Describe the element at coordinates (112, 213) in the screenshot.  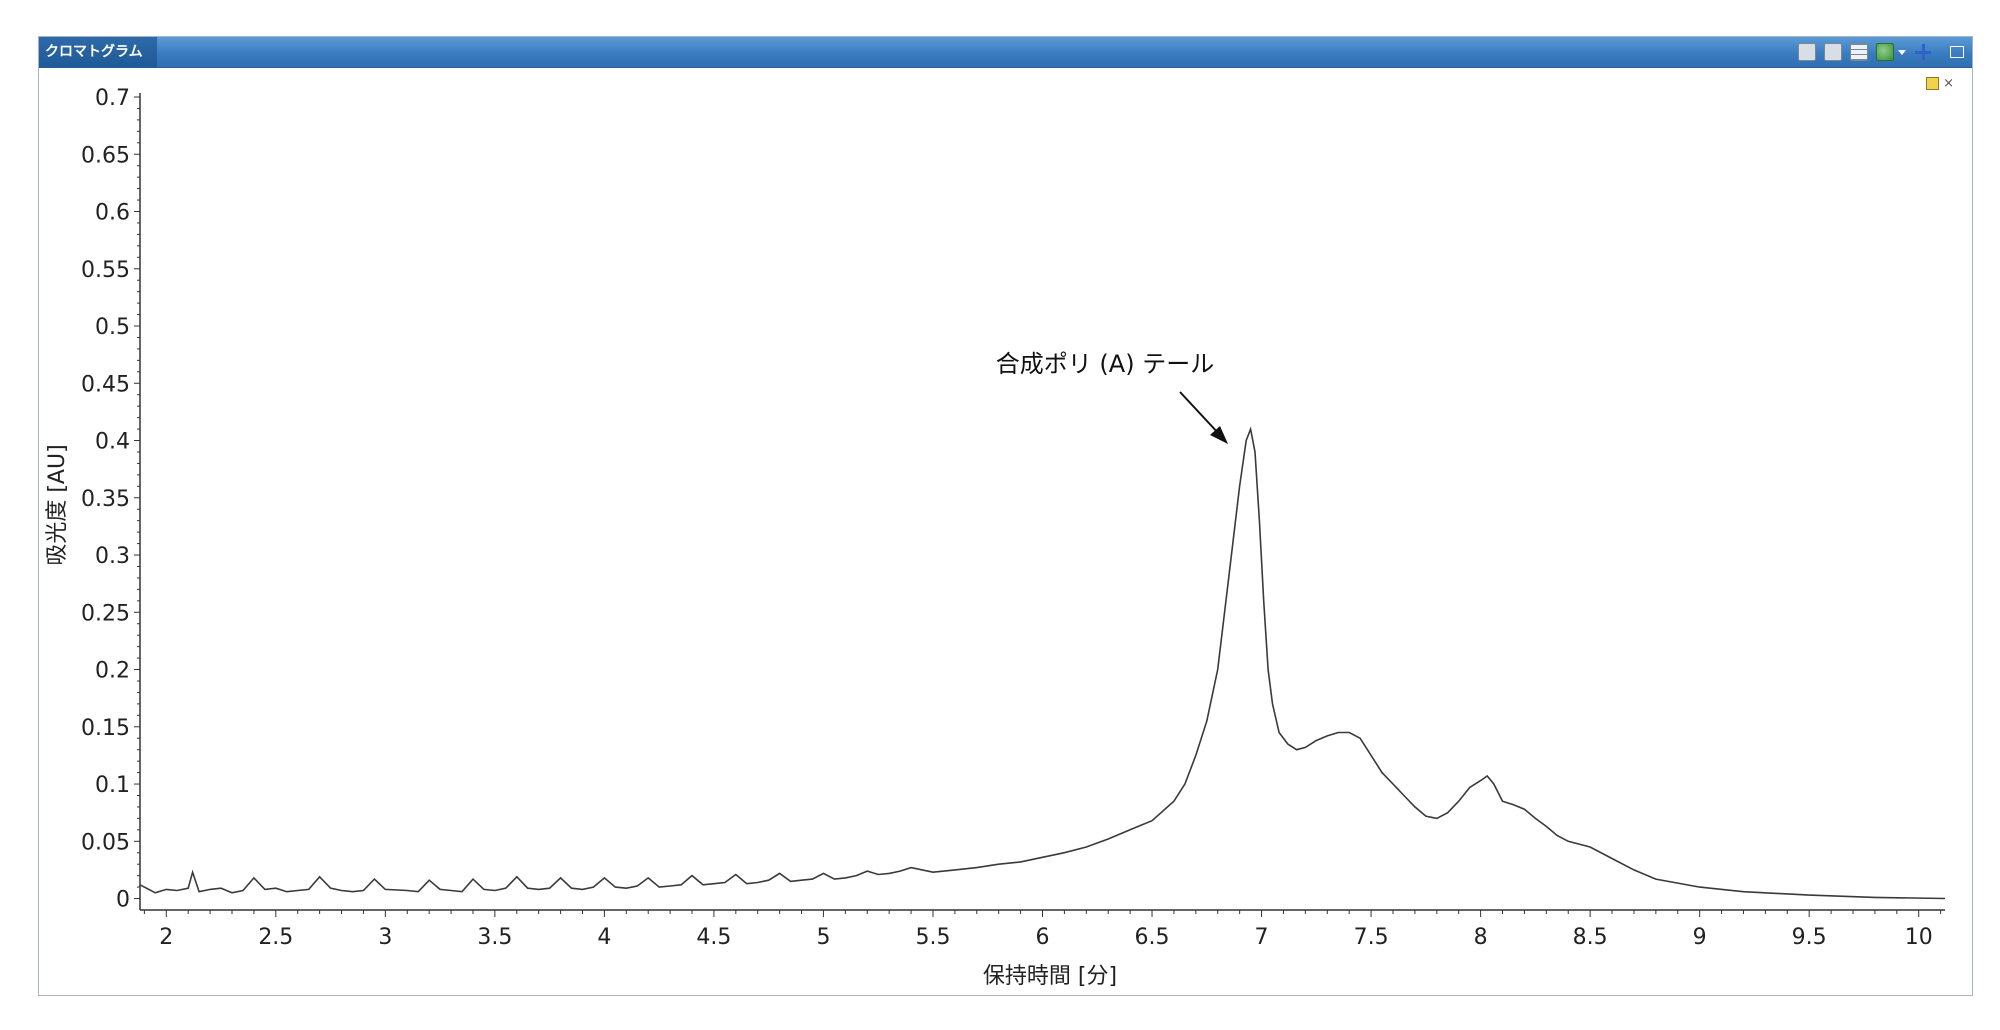
I see `y-tick-label: 0.6` at that location.